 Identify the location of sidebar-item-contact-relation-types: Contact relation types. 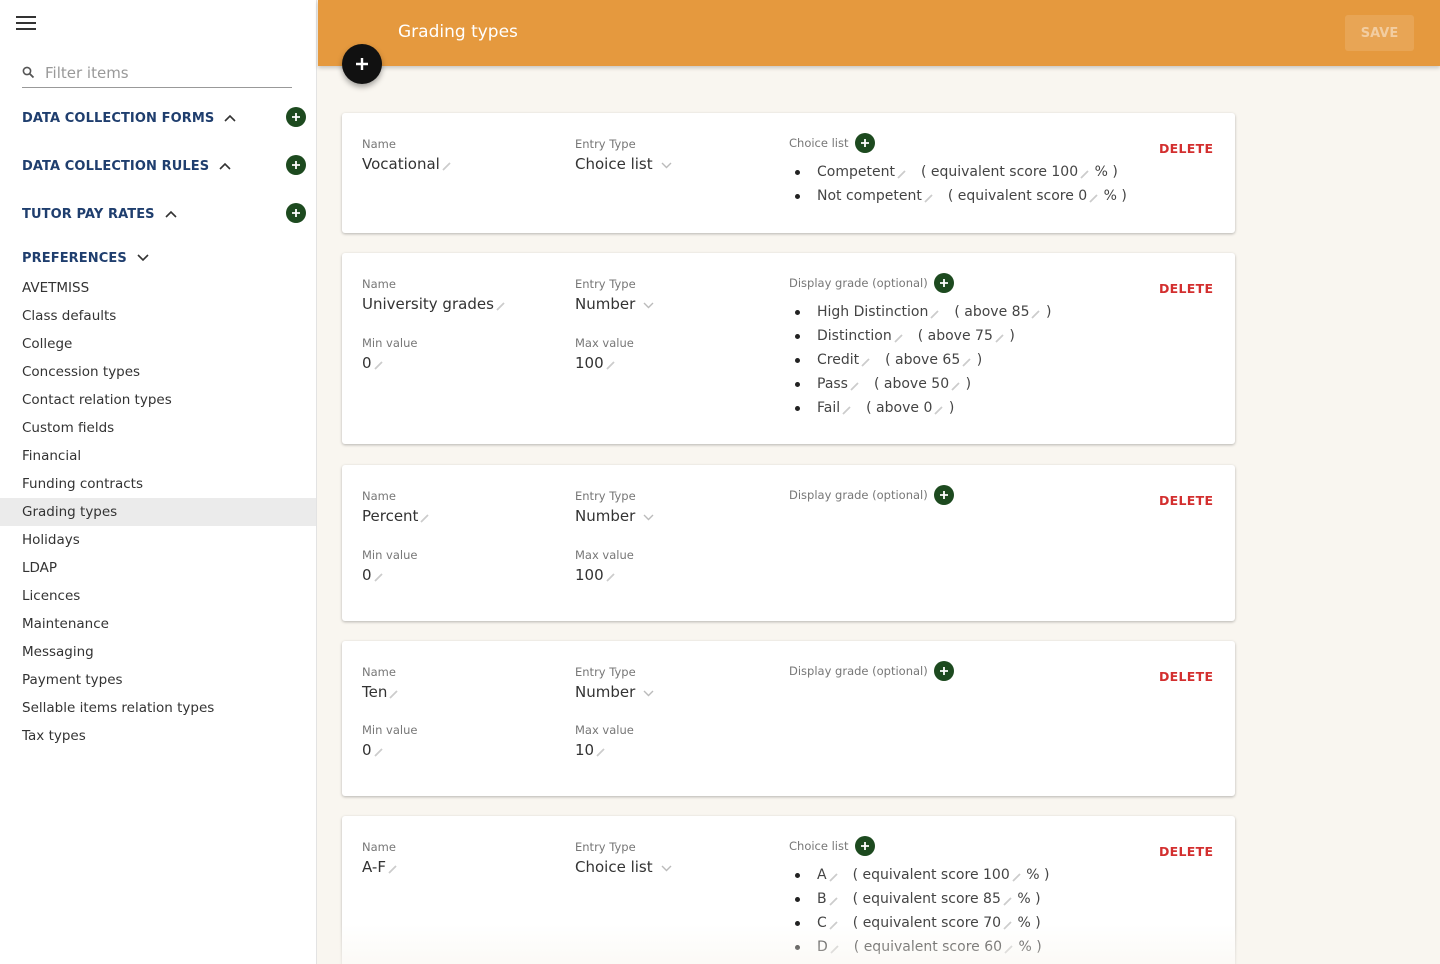
(97, 400).